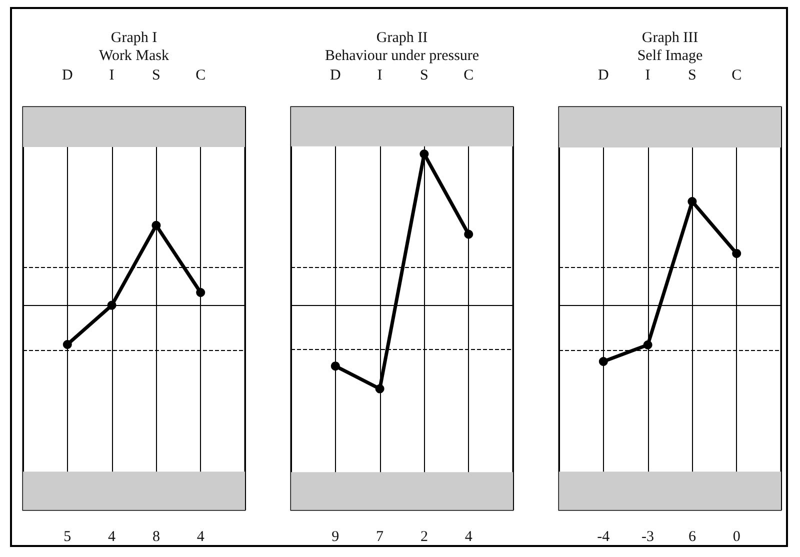 The width and height of the screenshot is (800, 557). I want to click on chart-subtitle: Self Image, so click(670, 56).